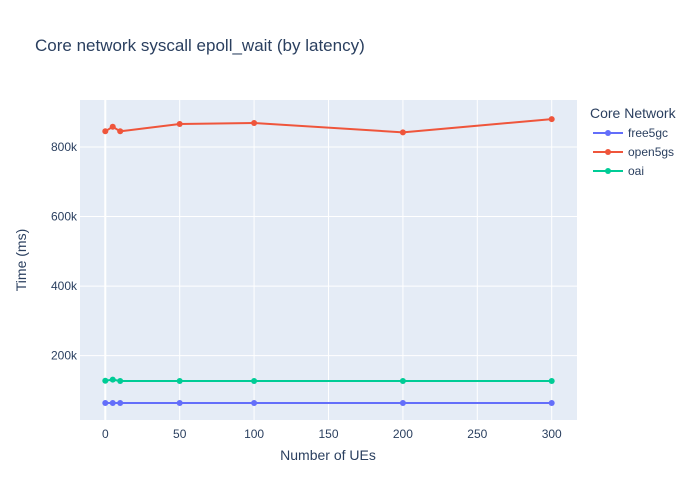 This screenshot has height=500, width=700. What do you see at coordinates (477, 434) in the screenshot?
I see `x-tick-label: 250` at bounding box center [477, 434].